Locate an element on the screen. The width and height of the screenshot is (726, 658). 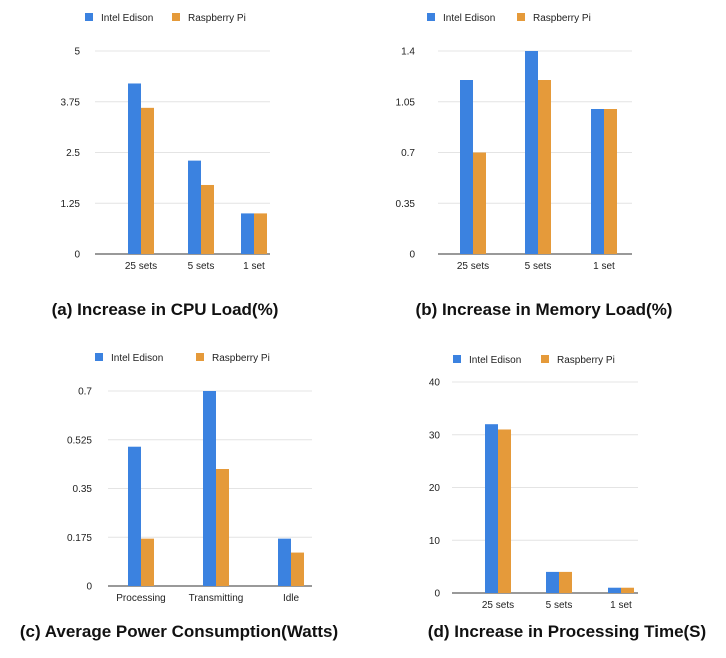
y-tick-label: 5 is located at coordinates (77, 52).